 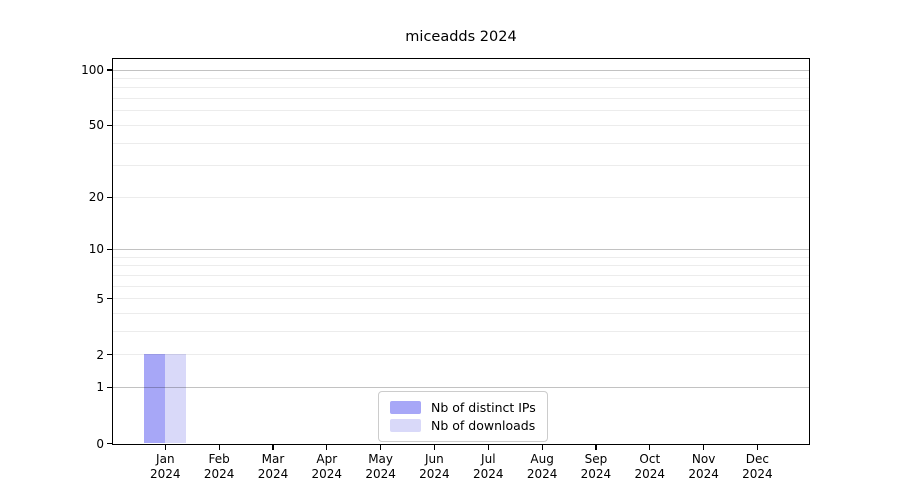 What do you see at coordinates (542, 466) in the screenshot?
I see `x-tick-label: Aug 2024` at bounding box center [542, 466].